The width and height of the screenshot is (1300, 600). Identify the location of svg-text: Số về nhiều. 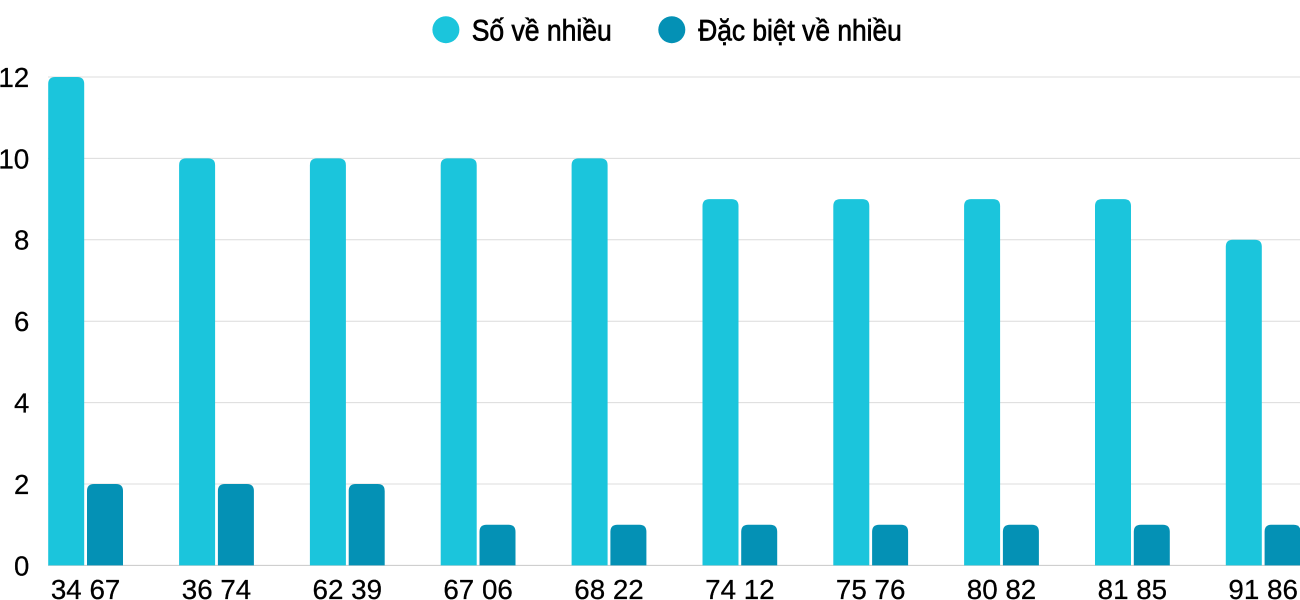
(542, 31).